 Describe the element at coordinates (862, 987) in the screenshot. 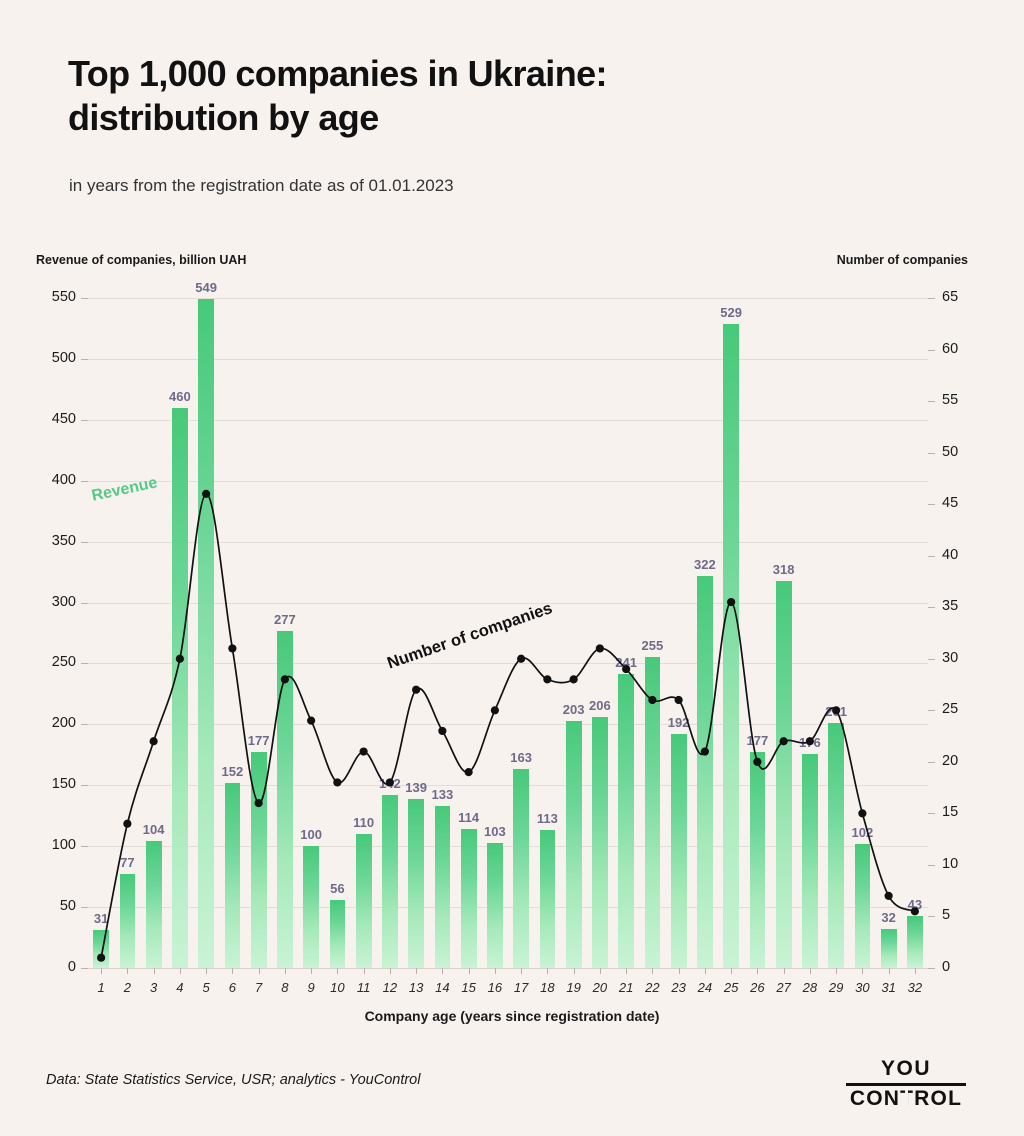

I see `x-axis-tick-label: 30` at that location.